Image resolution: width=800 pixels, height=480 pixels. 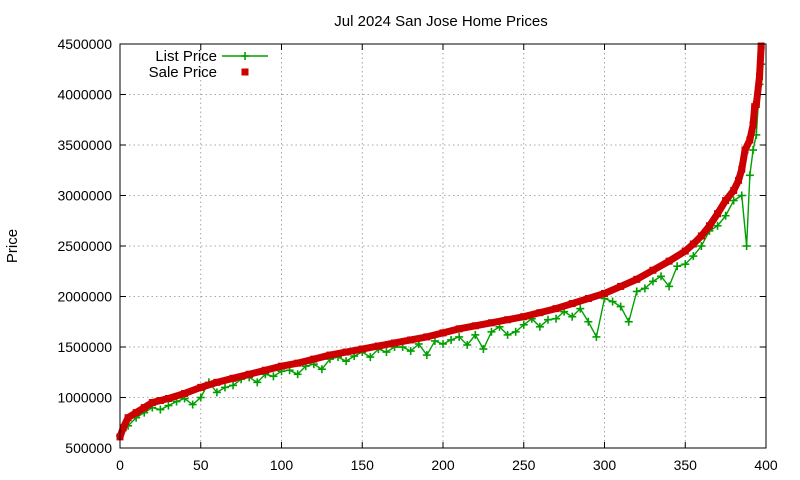 What do you see at coordinates (12, 246) in the screenshot?
I see `y-axis-label: Price` at bounding box center [12, 246].